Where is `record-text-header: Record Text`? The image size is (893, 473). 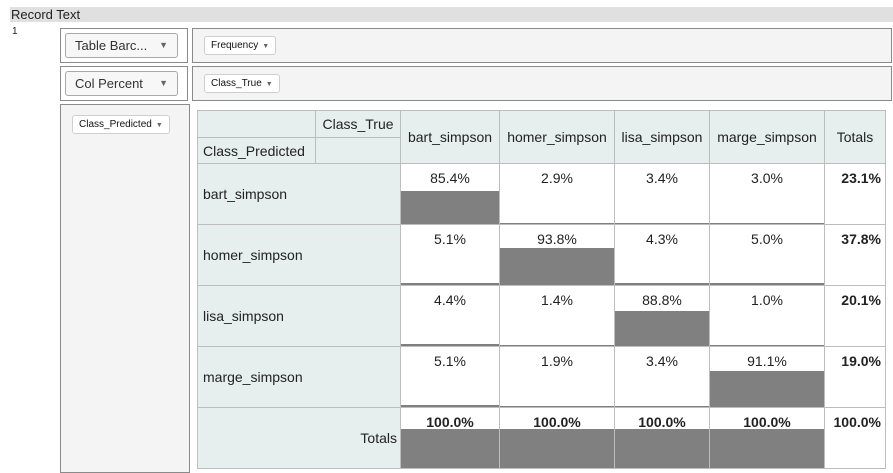
record-text-header: Record Text is located at coordinates (451, 14).